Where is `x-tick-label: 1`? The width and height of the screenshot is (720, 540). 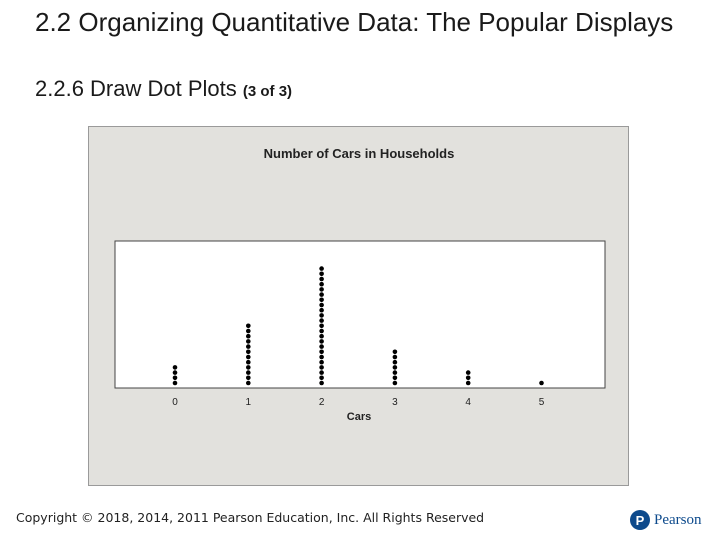 x-tick-label: 1 is located at coordinates (249, 402).